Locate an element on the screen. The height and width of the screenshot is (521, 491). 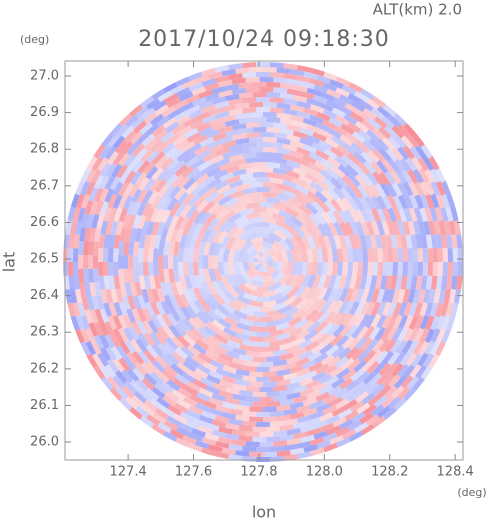
x-tick-label: 128.2 is located at coordinates (389, 472).